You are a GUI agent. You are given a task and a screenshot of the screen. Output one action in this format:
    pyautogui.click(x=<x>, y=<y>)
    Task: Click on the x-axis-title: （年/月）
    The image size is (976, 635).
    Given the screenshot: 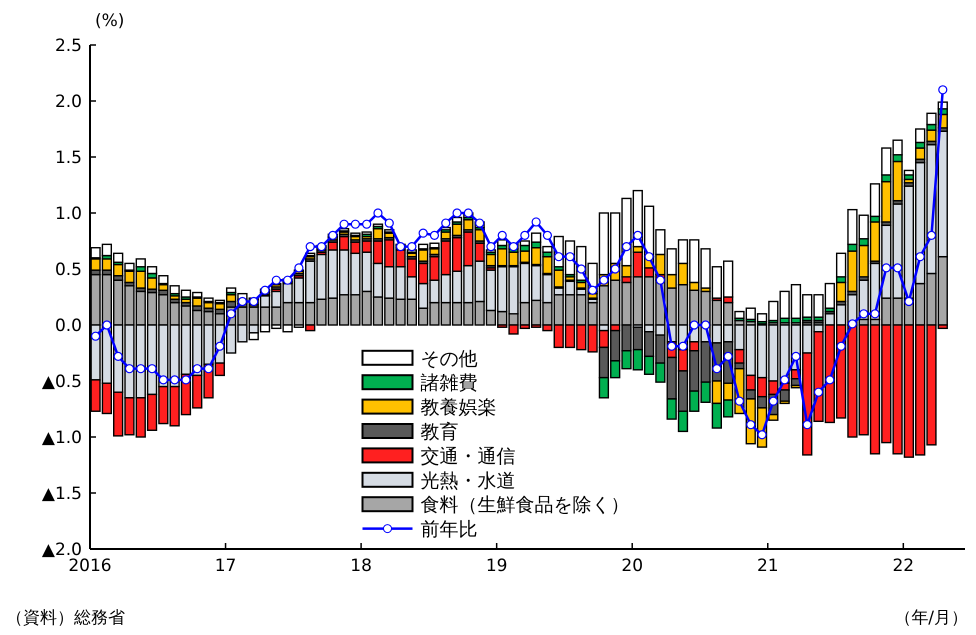 What is the action you would take?
    pyautogui.click(x=931, y=618)
    